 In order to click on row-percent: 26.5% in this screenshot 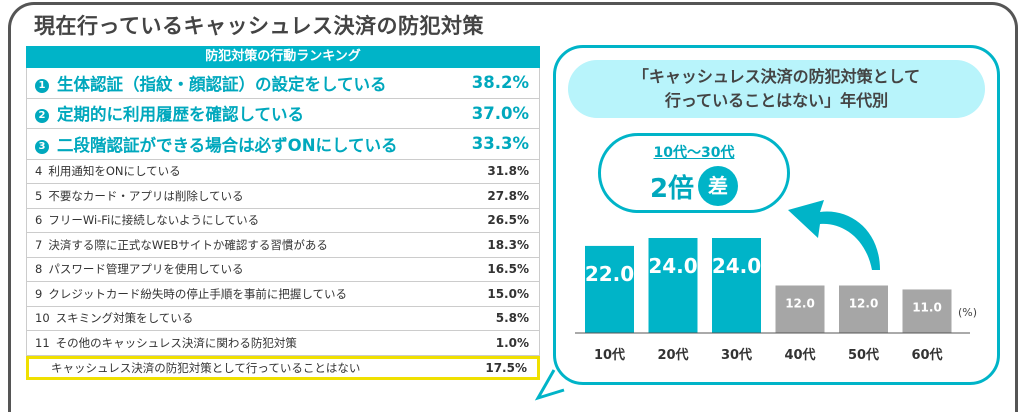, I will do `click(508, 220)`.